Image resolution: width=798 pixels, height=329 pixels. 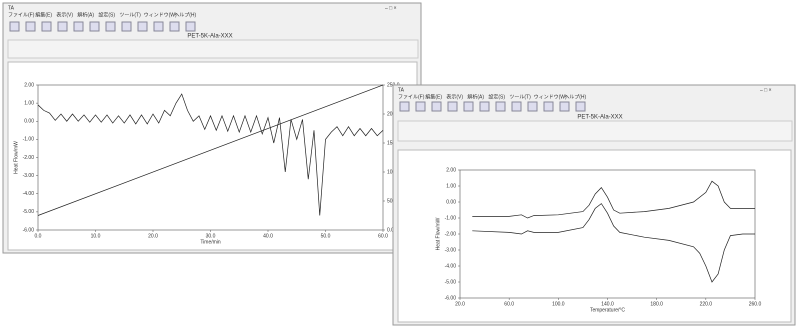 I want to click on x-axis-label: Time/min, so click(x=210, y=242).